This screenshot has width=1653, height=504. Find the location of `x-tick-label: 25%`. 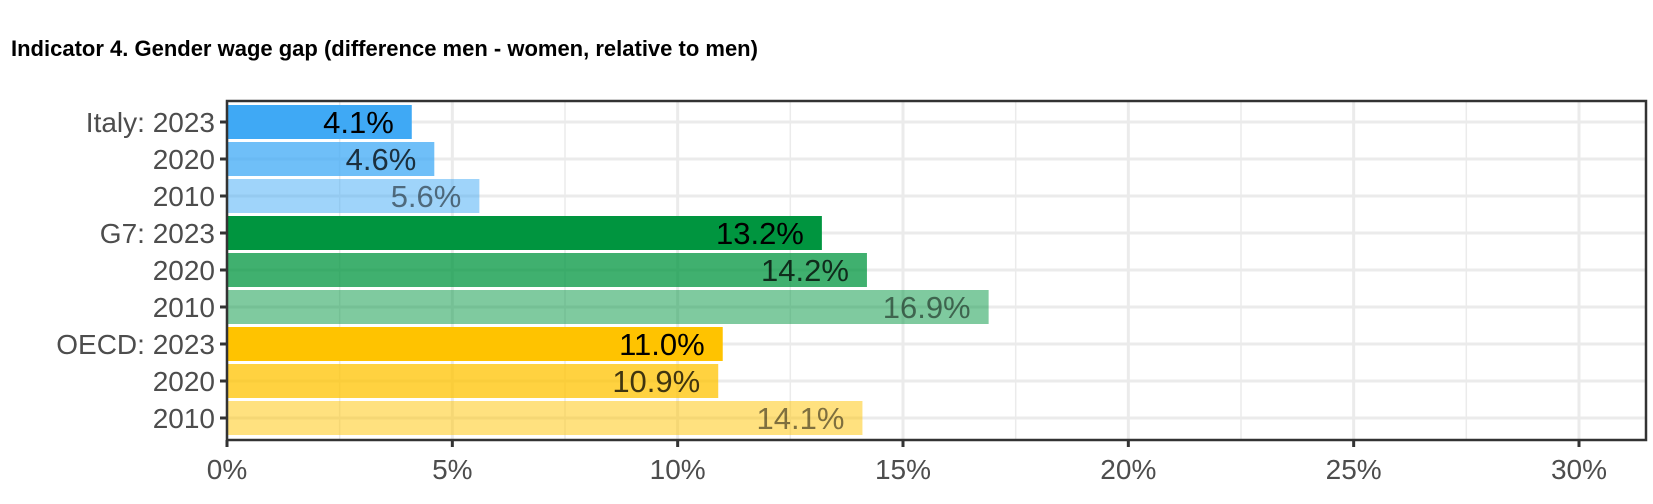

x-tick-label: 25% is located at coordinates (1354, 469).